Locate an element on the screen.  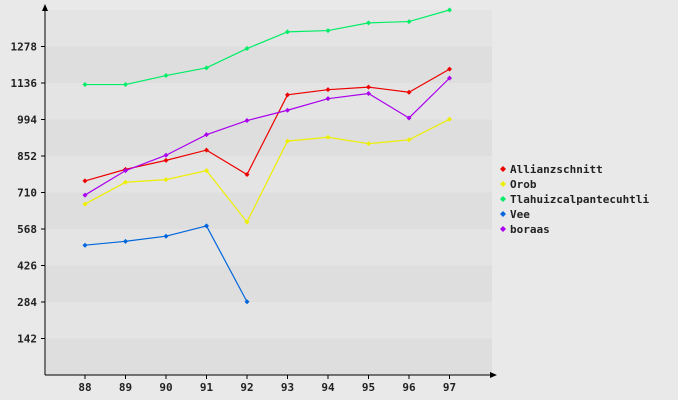
series-tlahuizcalpantecuhtli is located at coordinates (267, 47).